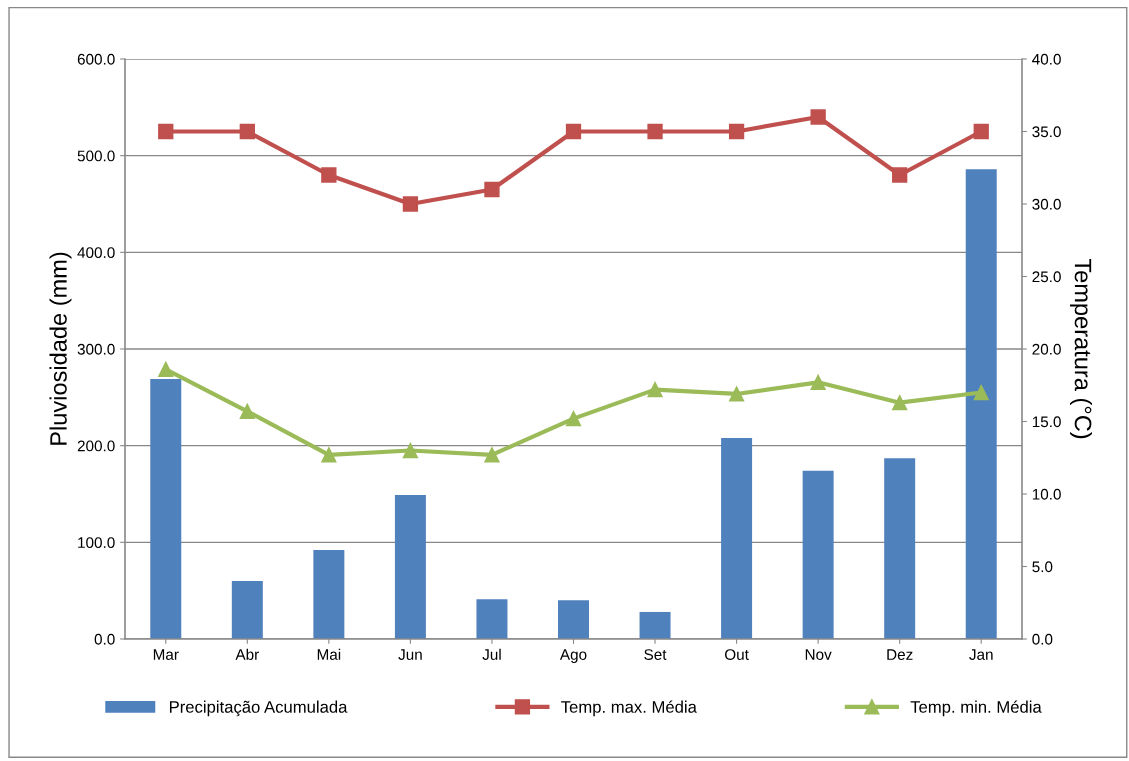  I want to click on y-tick-label: 100.0, so click(96, 543).